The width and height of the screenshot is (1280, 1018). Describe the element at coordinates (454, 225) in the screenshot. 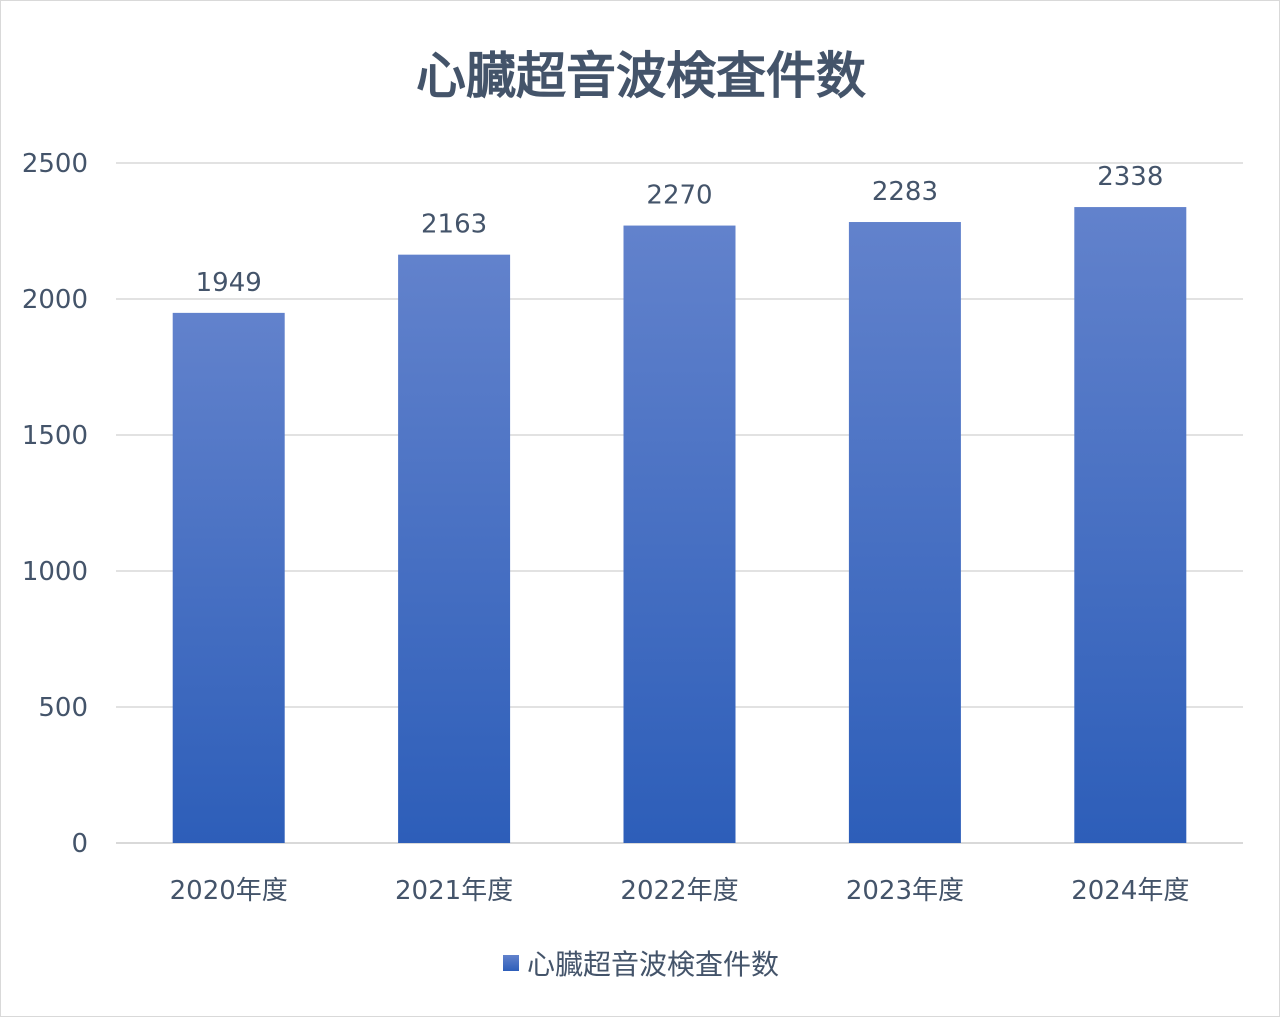

I see `data-label: 2163` at that location.